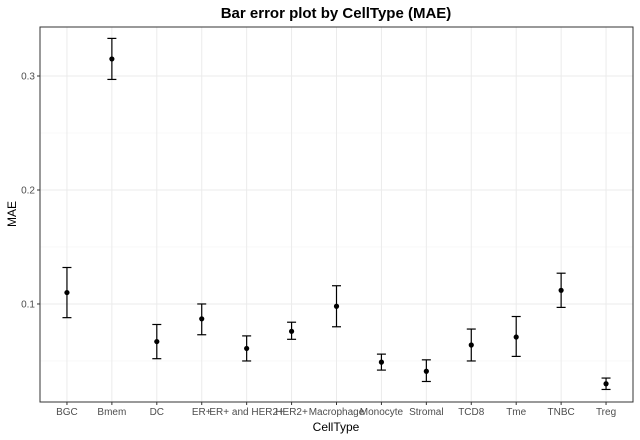 The height and width of the screenshot is (440, 640). What do you see at coordinates (67, 412) in the screenshot?
I see `x-tick-label: BGC` at bounding box center [67, 412].